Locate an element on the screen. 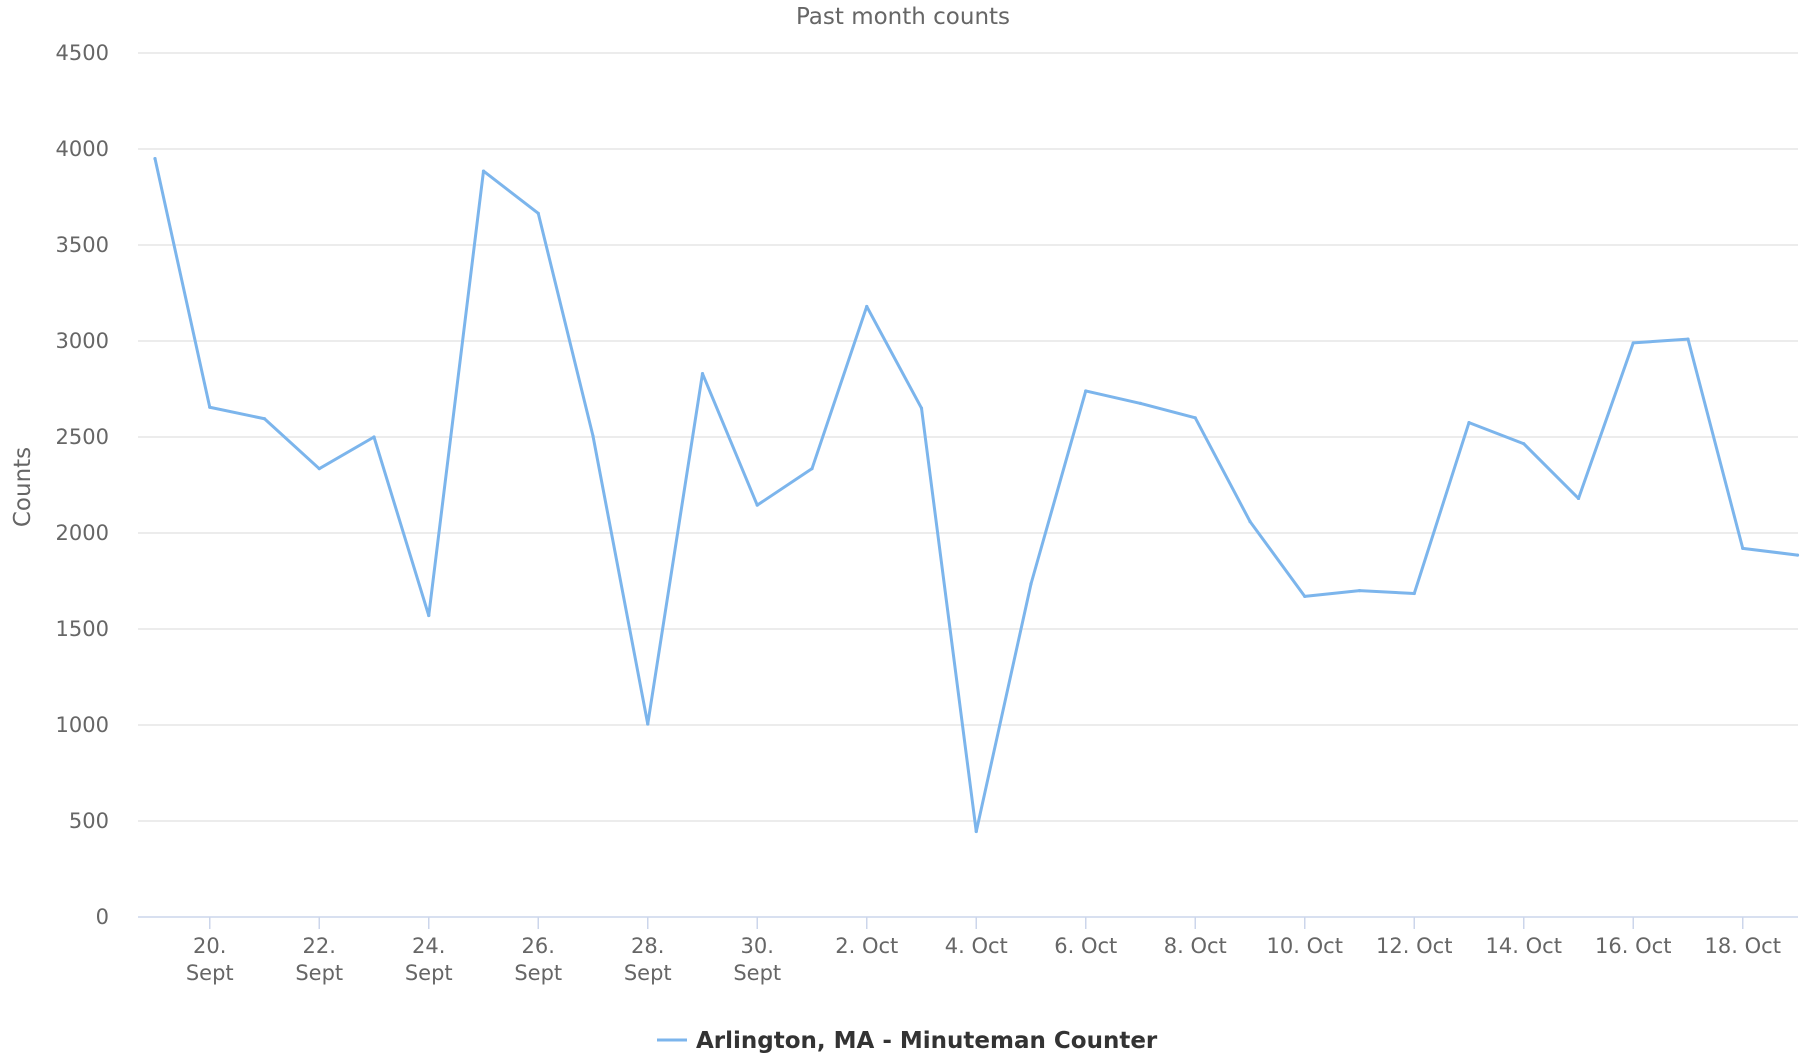 The image size is (1808, 1057). x-tick-label: 26. Sept is located at coordinates (538, 959).